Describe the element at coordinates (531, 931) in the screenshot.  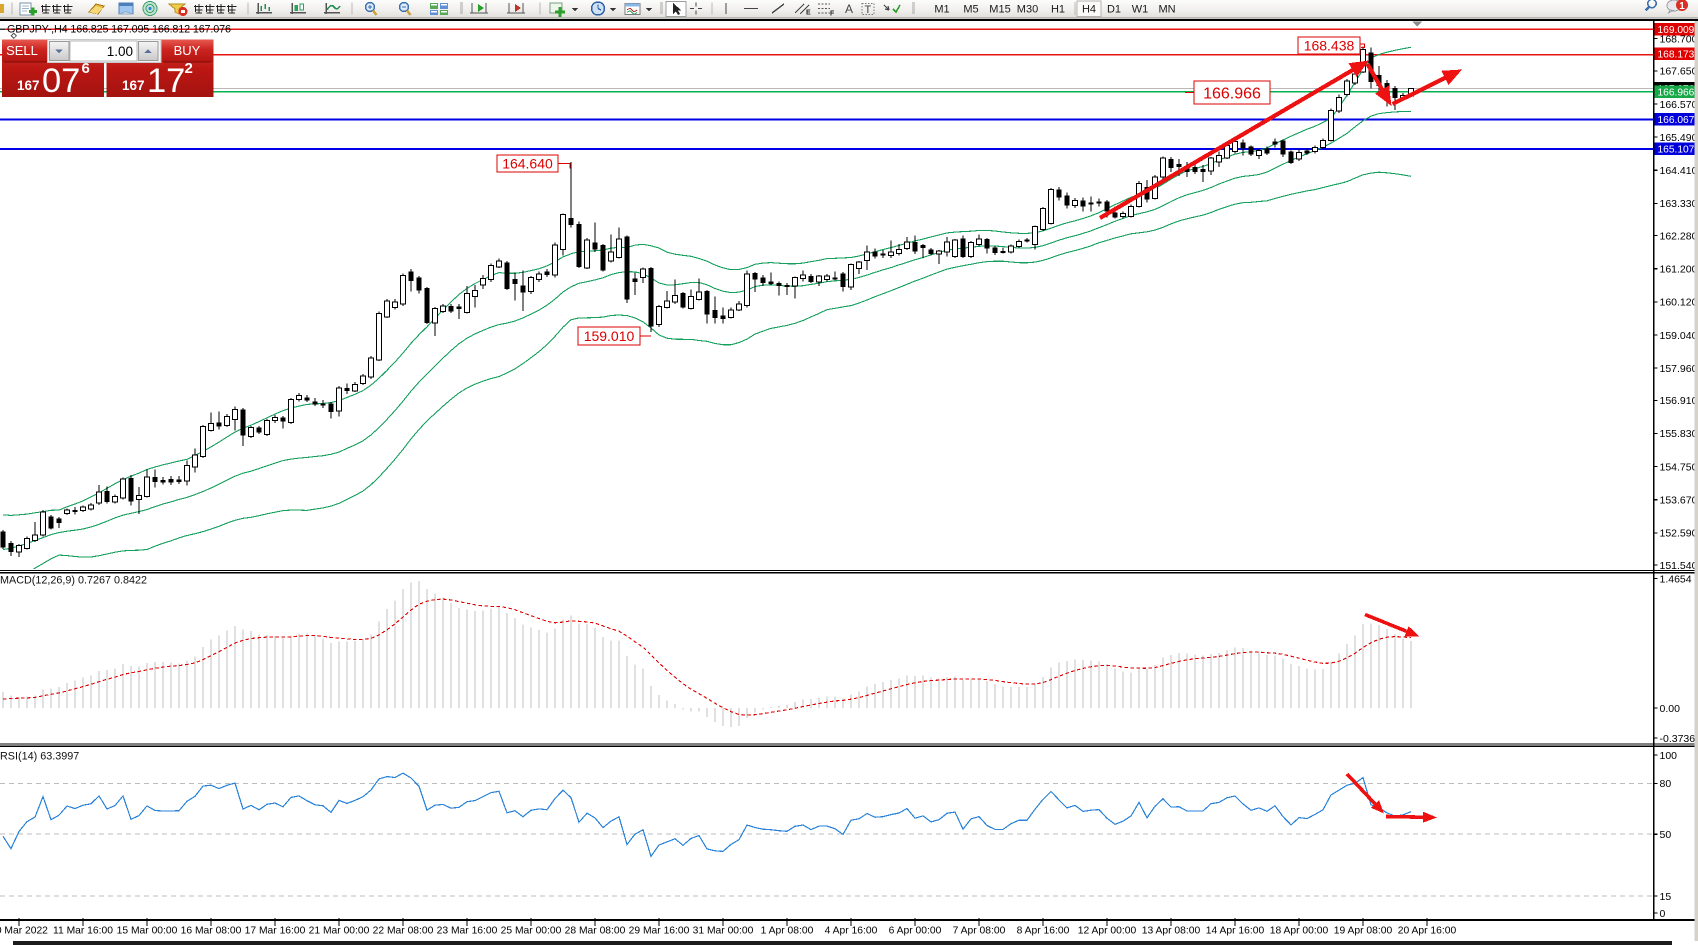
I see `svg-text: 25 Mar 00:00` at that location.